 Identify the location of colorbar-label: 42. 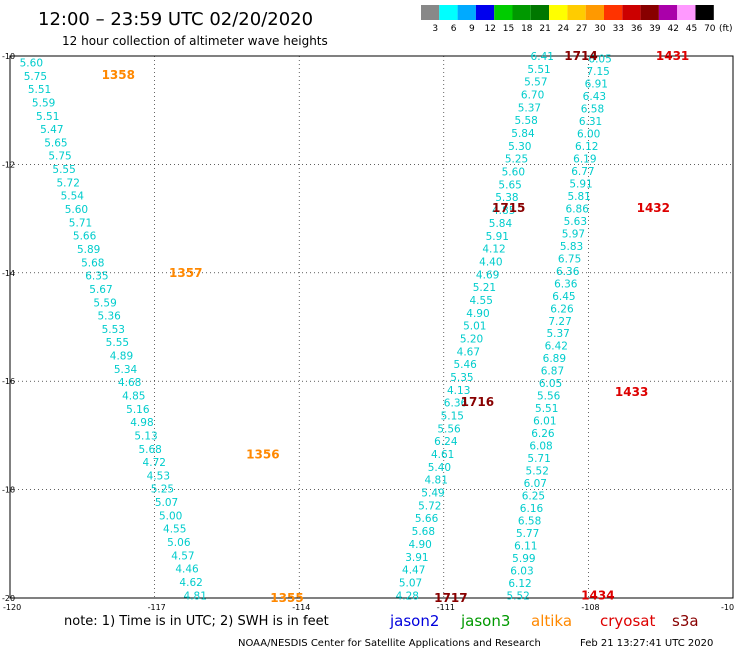
(672, 29).